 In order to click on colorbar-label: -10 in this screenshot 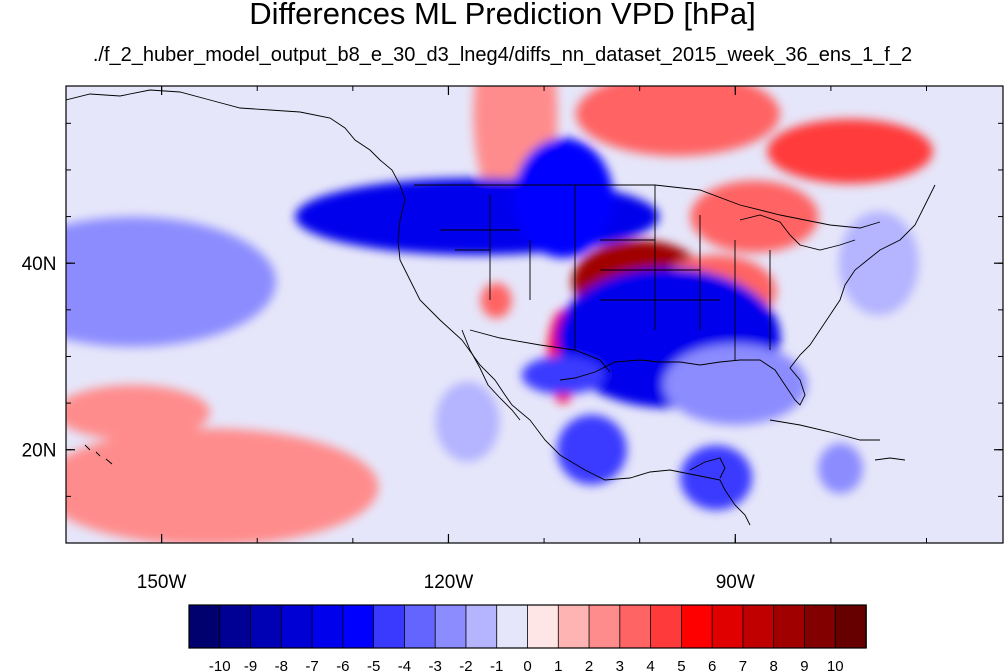, I will do `click(220, 665)`.